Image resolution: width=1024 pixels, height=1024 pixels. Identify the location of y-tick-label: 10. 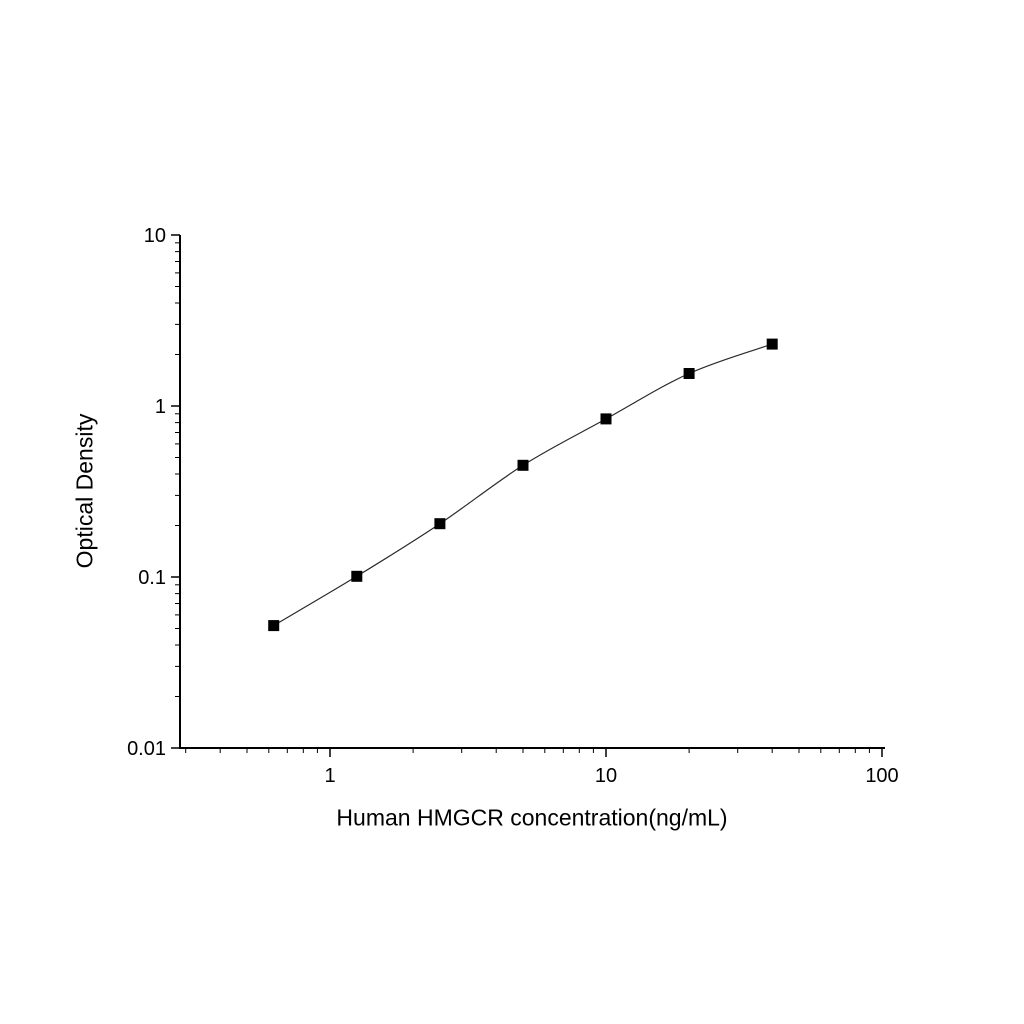
(155, 236).